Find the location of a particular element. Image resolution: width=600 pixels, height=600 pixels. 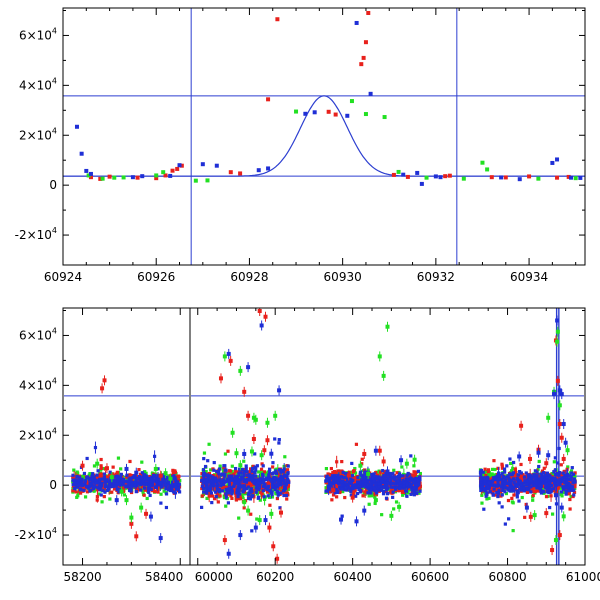

x-tick-label: 60932 is located at coordinates (436, 277).